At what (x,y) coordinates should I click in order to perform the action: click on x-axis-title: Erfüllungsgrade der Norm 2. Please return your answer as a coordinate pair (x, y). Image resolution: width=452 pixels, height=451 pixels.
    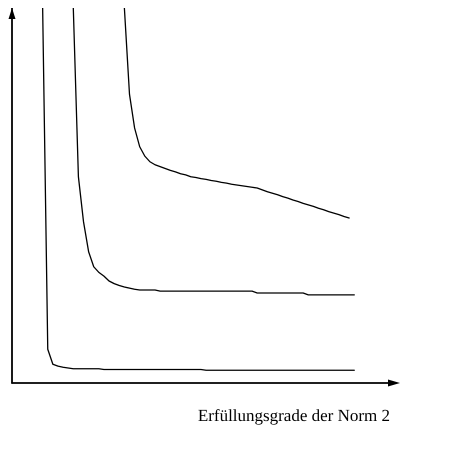
    Looking at the image, I should click on (294, 415).